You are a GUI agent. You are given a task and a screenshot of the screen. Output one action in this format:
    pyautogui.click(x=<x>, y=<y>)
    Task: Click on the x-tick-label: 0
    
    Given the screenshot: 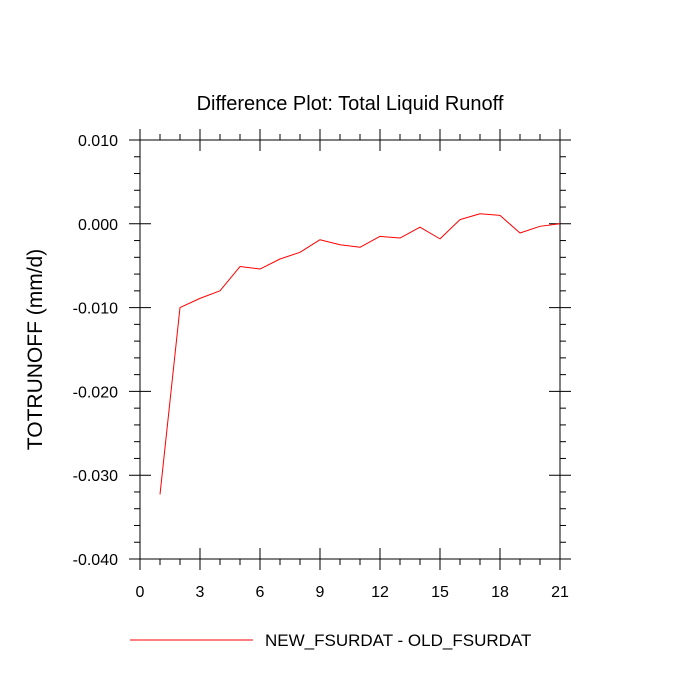 What is the action you would take?
    pyautogui.click(x=140, y=592)
    